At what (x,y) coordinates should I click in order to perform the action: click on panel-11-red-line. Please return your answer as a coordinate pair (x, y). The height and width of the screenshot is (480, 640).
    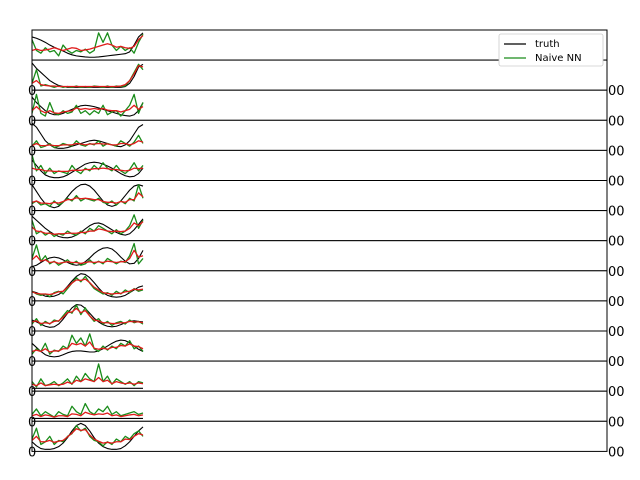
    Looking at the image, I should click on (87, 347).